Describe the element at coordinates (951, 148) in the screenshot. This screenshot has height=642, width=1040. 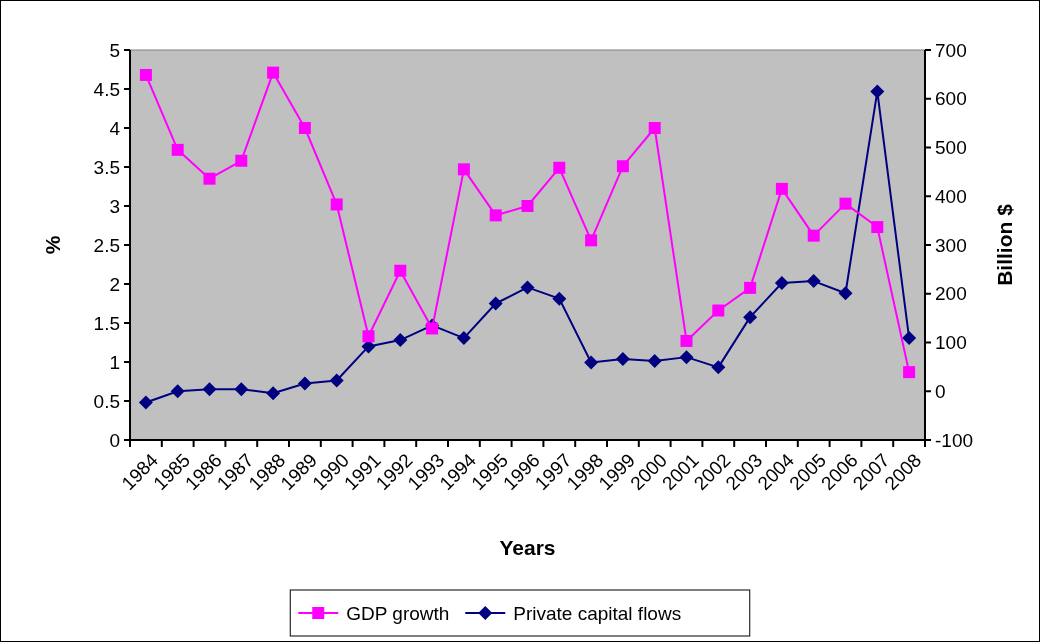
I see `y2-tick-label: 500` at that location.